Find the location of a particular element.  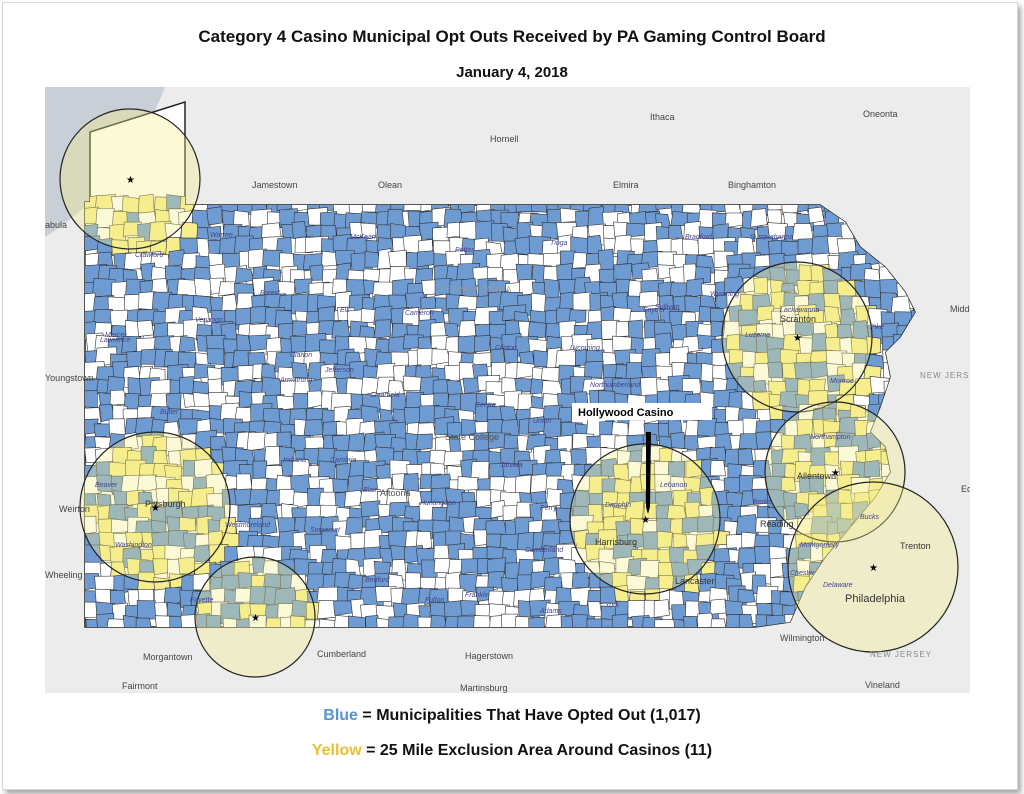

callout-label: Hollywood Casino is located at coordinates (626, 413).